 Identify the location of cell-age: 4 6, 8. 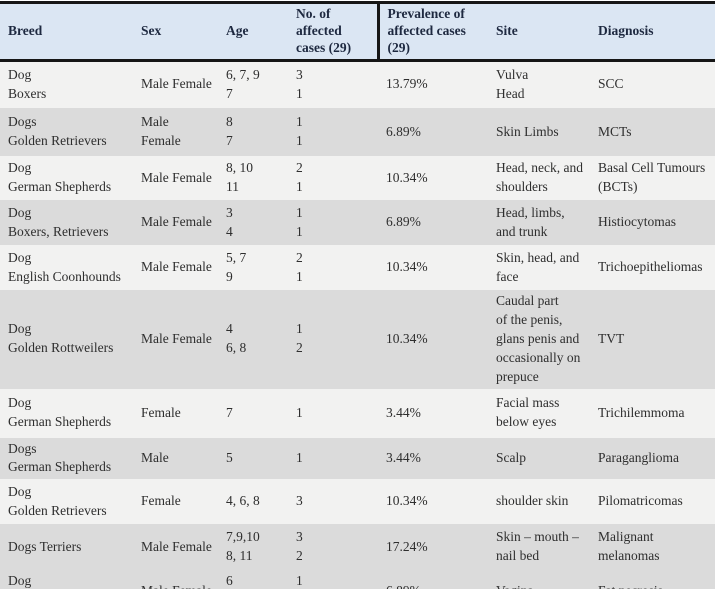
(236, 338).